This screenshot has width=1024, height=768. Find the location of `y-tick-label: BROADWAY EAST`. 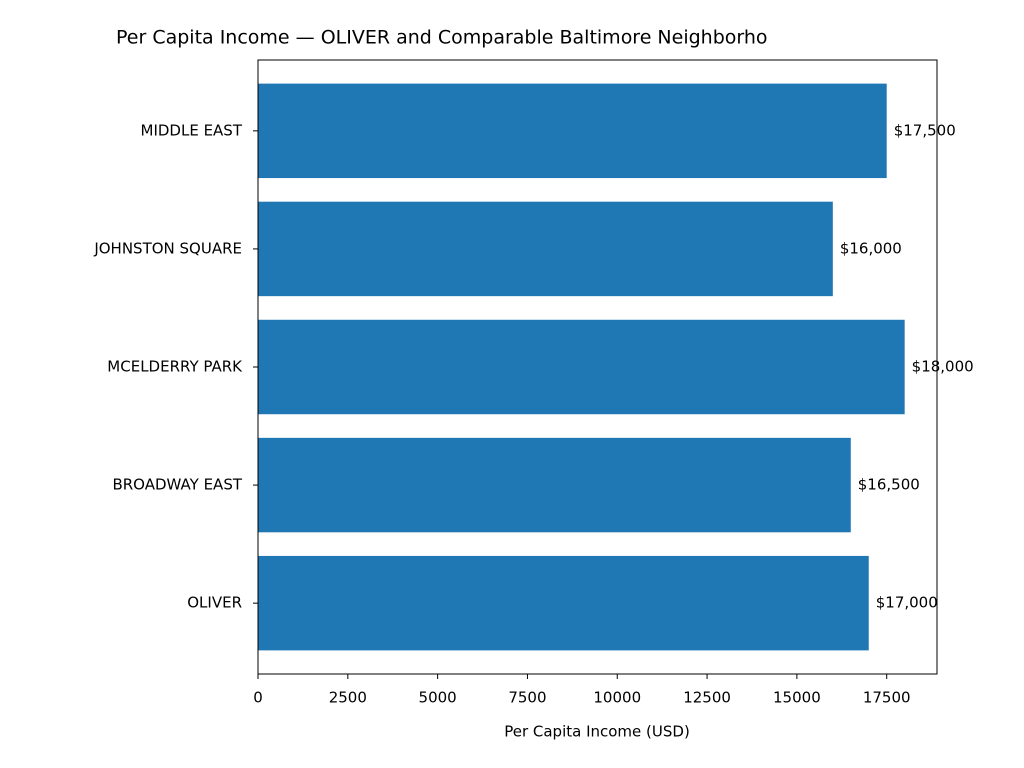

y-tick-label: BROADWAY EAST is located at coordinates (177, 485).